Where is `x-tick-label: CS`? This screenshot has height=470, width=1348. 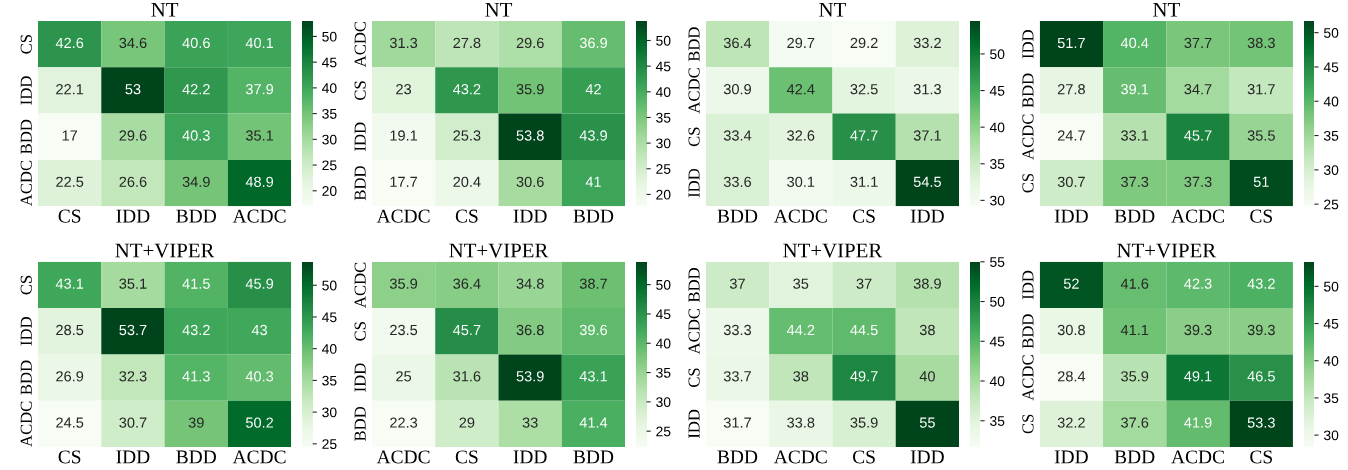 x-tick-label: CS is located at coordinates (863, 216).